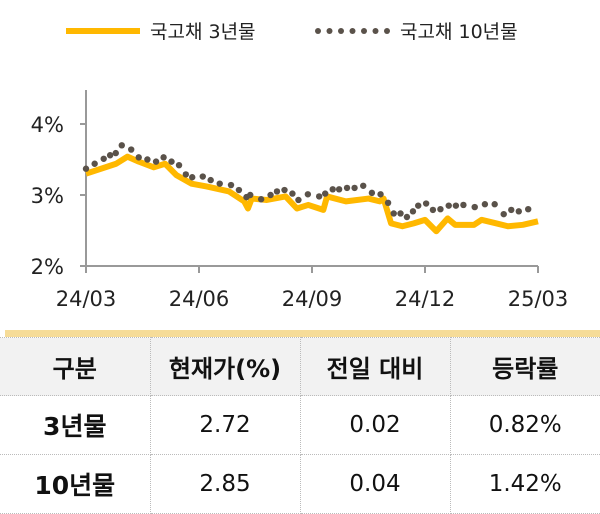  Describe the element at coordinates (199, 299) in the screenshot. I see `x-tick-label: 24/06` at that location.